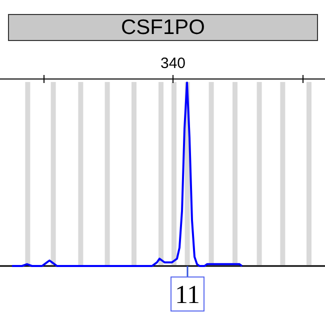  Describe the element at coordinates (163, 27) in the screenshot. I see `chart-title: CSF1PO` at that location.